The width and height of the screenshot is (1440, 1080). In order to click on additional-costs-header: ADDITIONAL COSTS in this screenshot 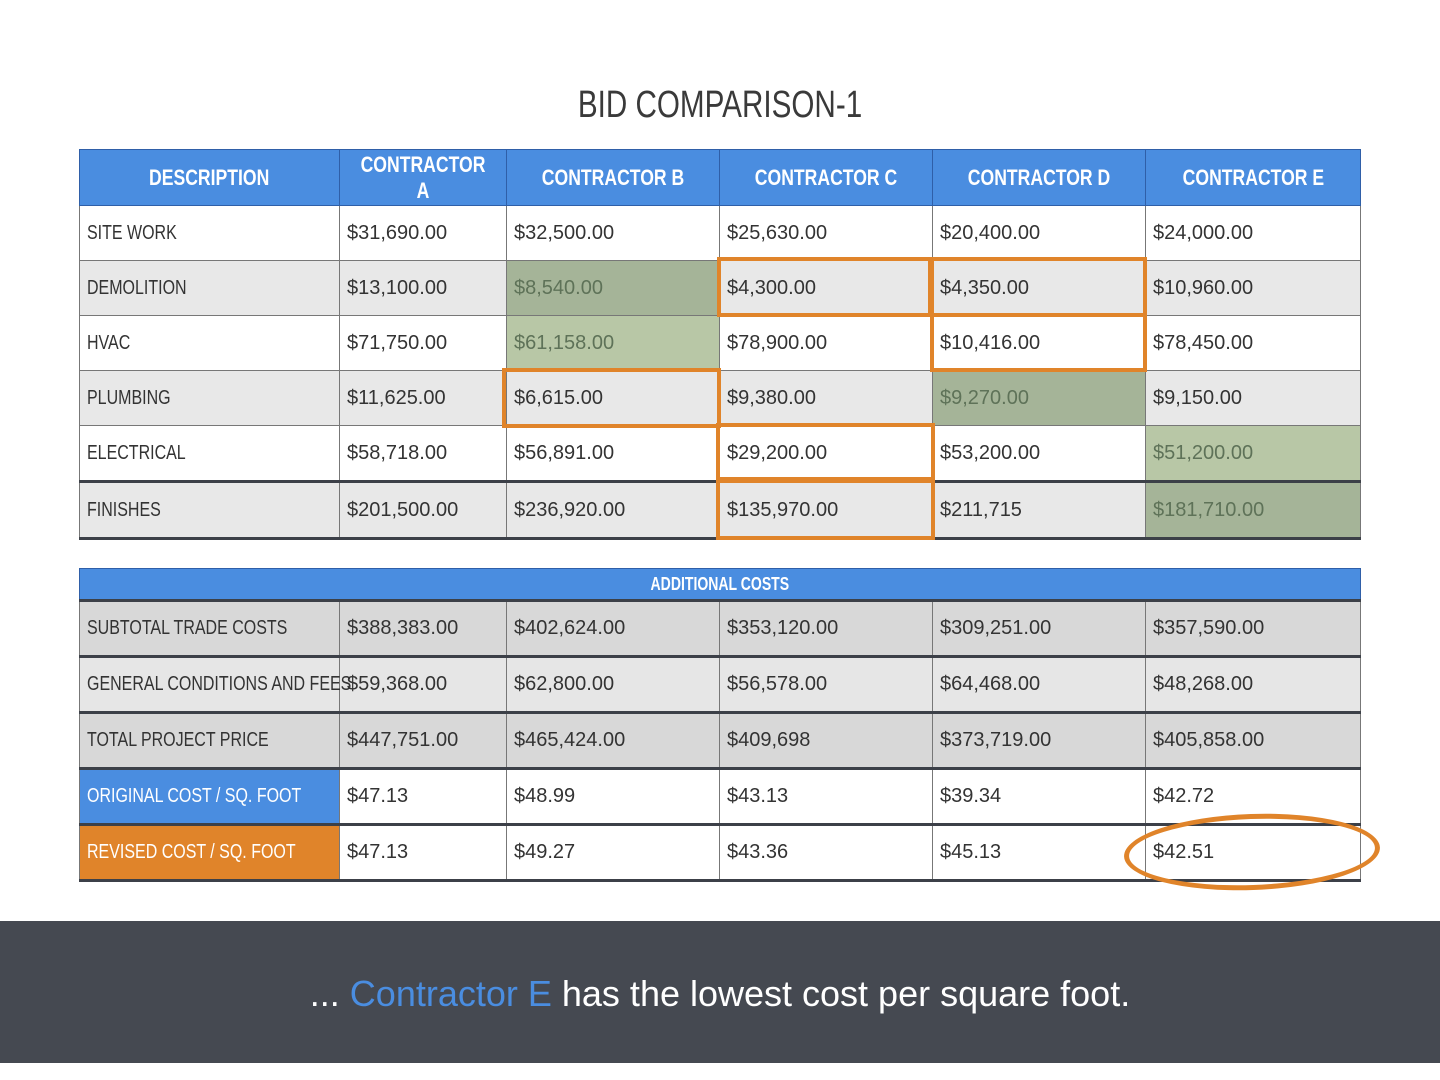, I will do `click(720, 584)`.